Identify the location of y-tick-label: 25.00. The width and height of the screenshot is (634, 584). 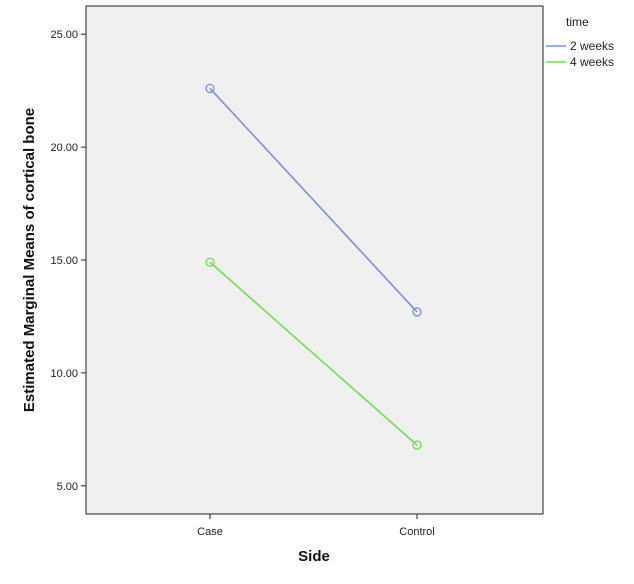
(64, 35).